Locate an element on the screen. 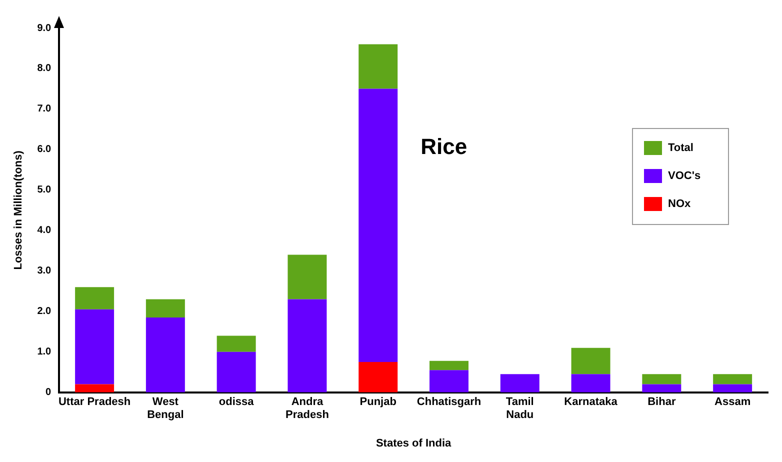 The width and height of the screenshot is (782, 462). y-tick-label: 8.0 is located at coordinates (44, 68).